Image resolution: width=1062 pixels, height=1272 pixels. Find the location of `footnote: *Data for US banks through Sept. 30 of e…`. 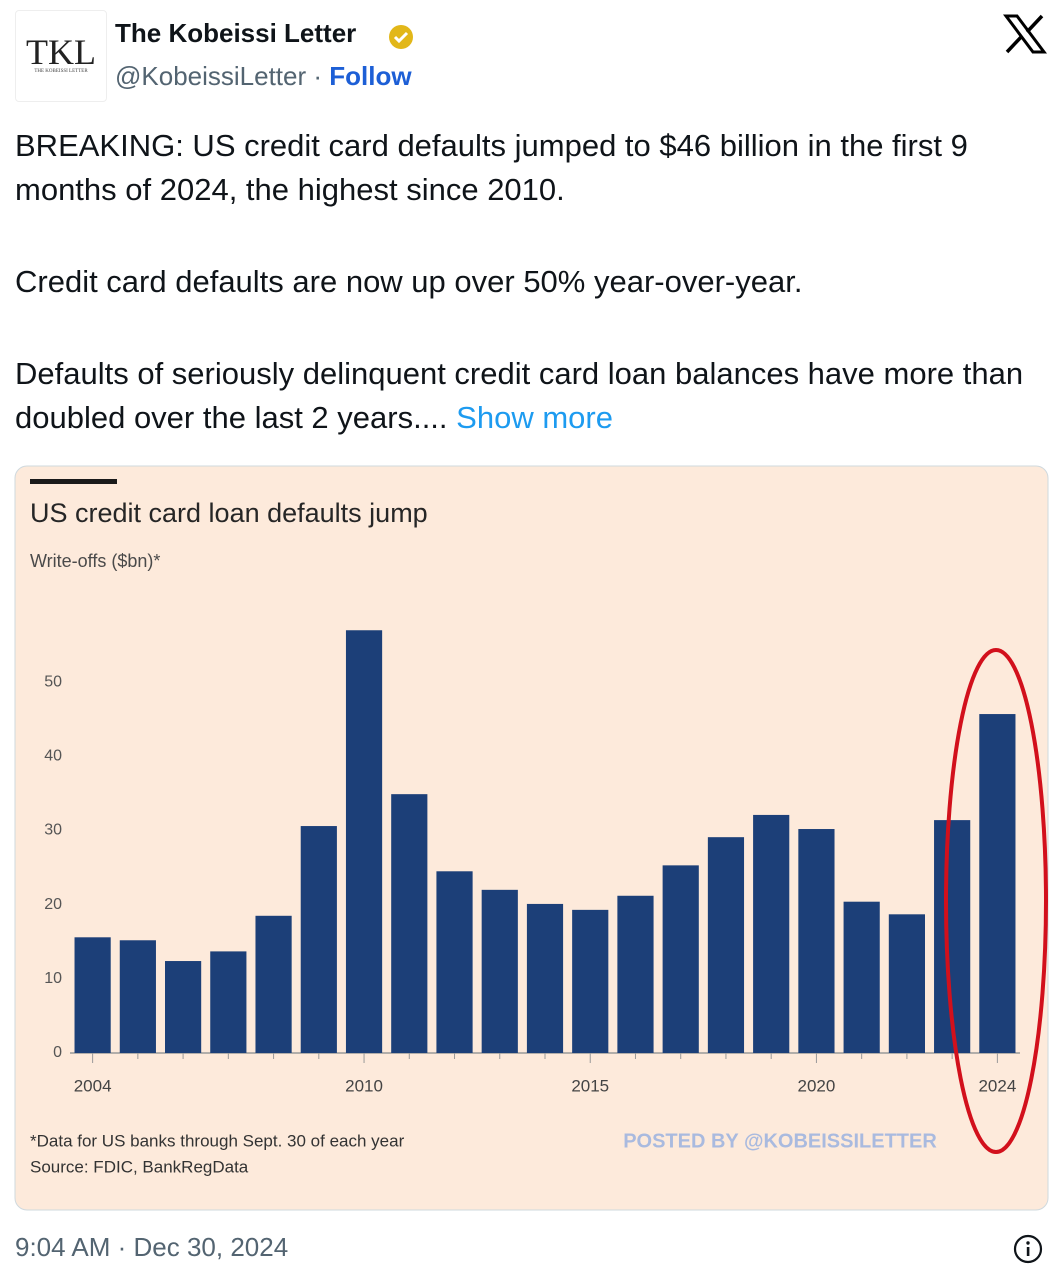

footnote: *Data for US banks through Sept. 30 of e… is located at coordinates (217, 1140).